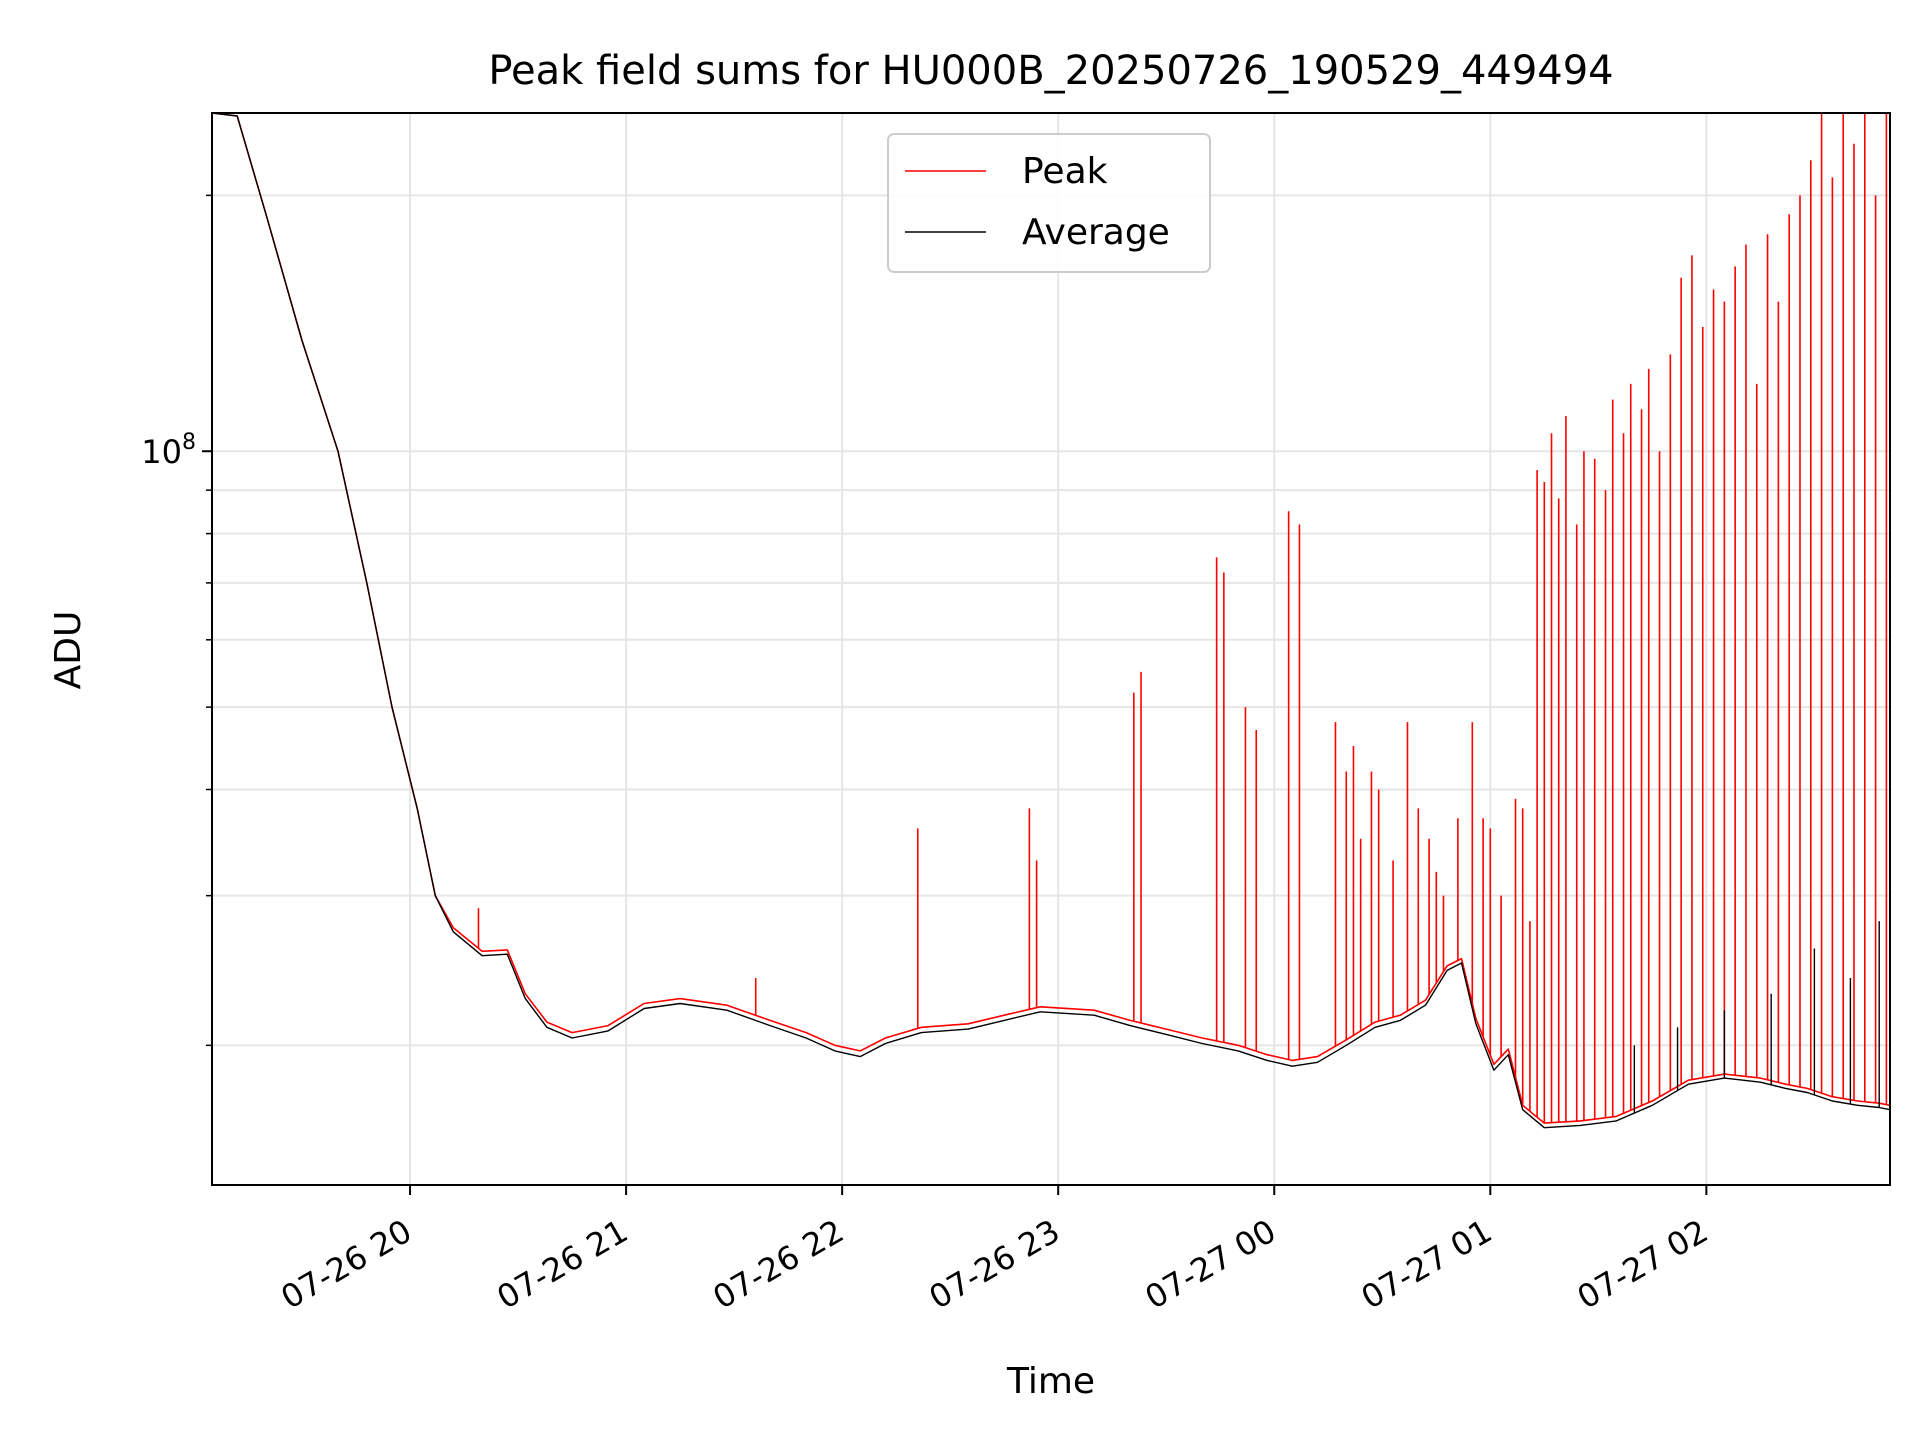  Describe the element at coordinates (346, 1264) in the screenshot. I see `x-tick-label: 07-26 20` at that location.